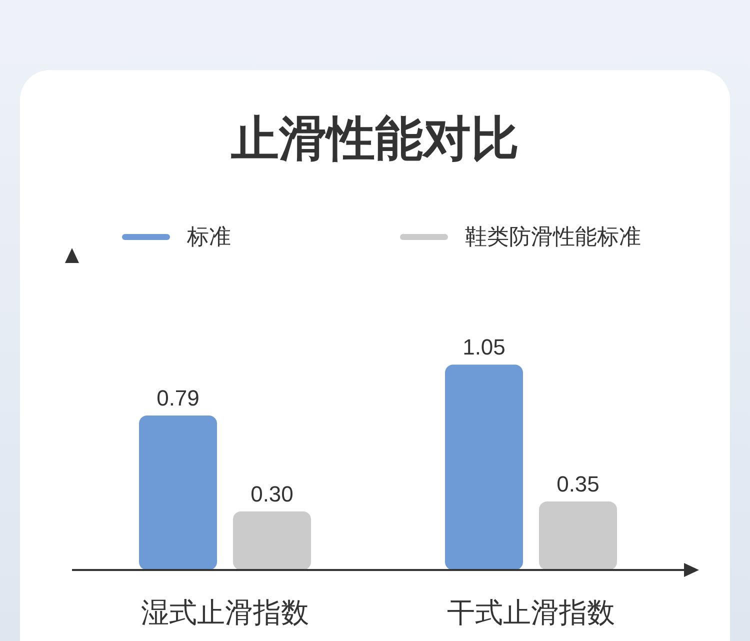 This screenshot has width=750, height=641. What do you see at coordinates (272, 493) in the screenshot?
I see `data-label: 0.30` at bounding box center [272, 493].